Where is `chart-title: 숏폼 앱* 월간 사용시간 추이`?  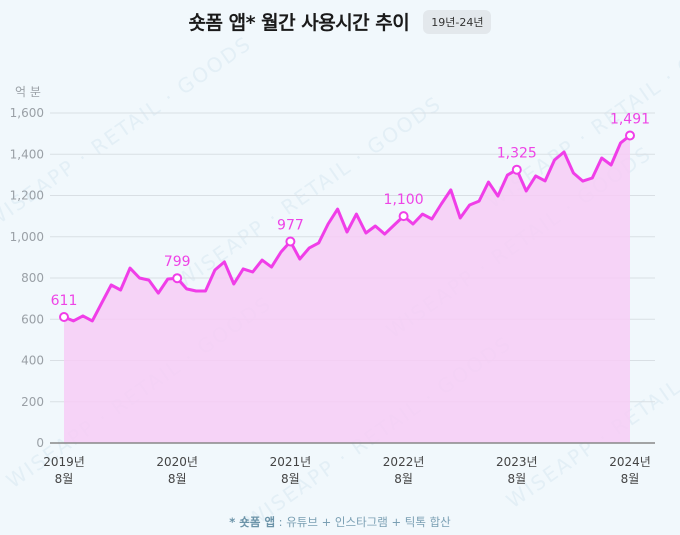 chart-title: 숏폼 앱* 월간 사용시간 추이 is located at coordinates (299, 23).